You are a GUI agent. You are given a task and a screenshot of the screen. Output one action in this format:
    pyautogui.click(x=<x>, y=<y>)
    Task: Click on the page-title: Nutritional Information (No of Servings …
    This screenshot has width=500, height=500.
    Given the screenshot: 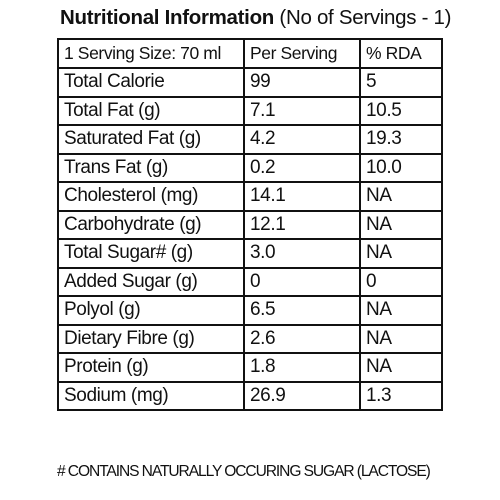 What is the action you would take?
    pyautogui.click(x=255, y=18)
    